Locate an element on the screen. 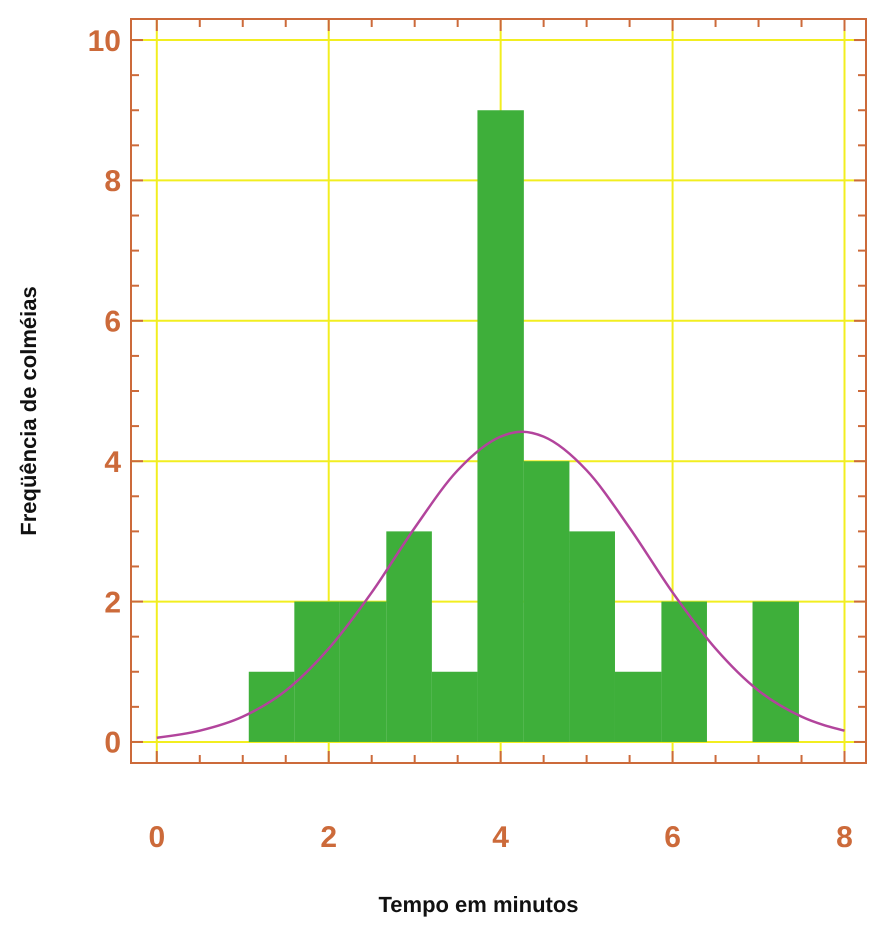 This screenshot has width=869, height=926. x-tick-label: 8 is located at coordinates (844, 837).